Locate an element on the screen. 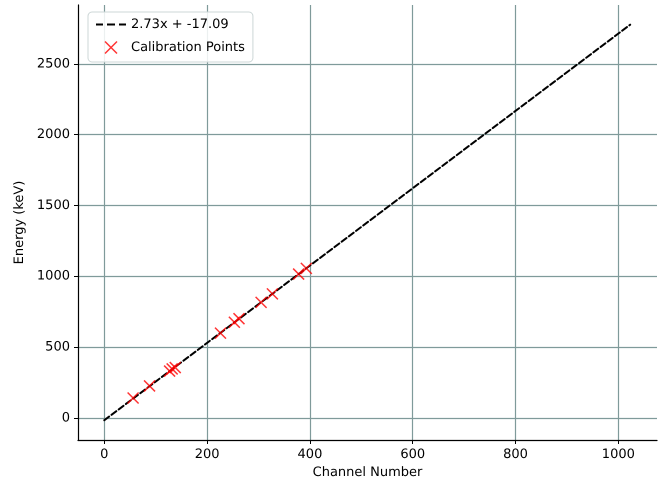 This screenshot has height=488, width=666. y-tick-label: 2500 is located at coordinates (53, 64).